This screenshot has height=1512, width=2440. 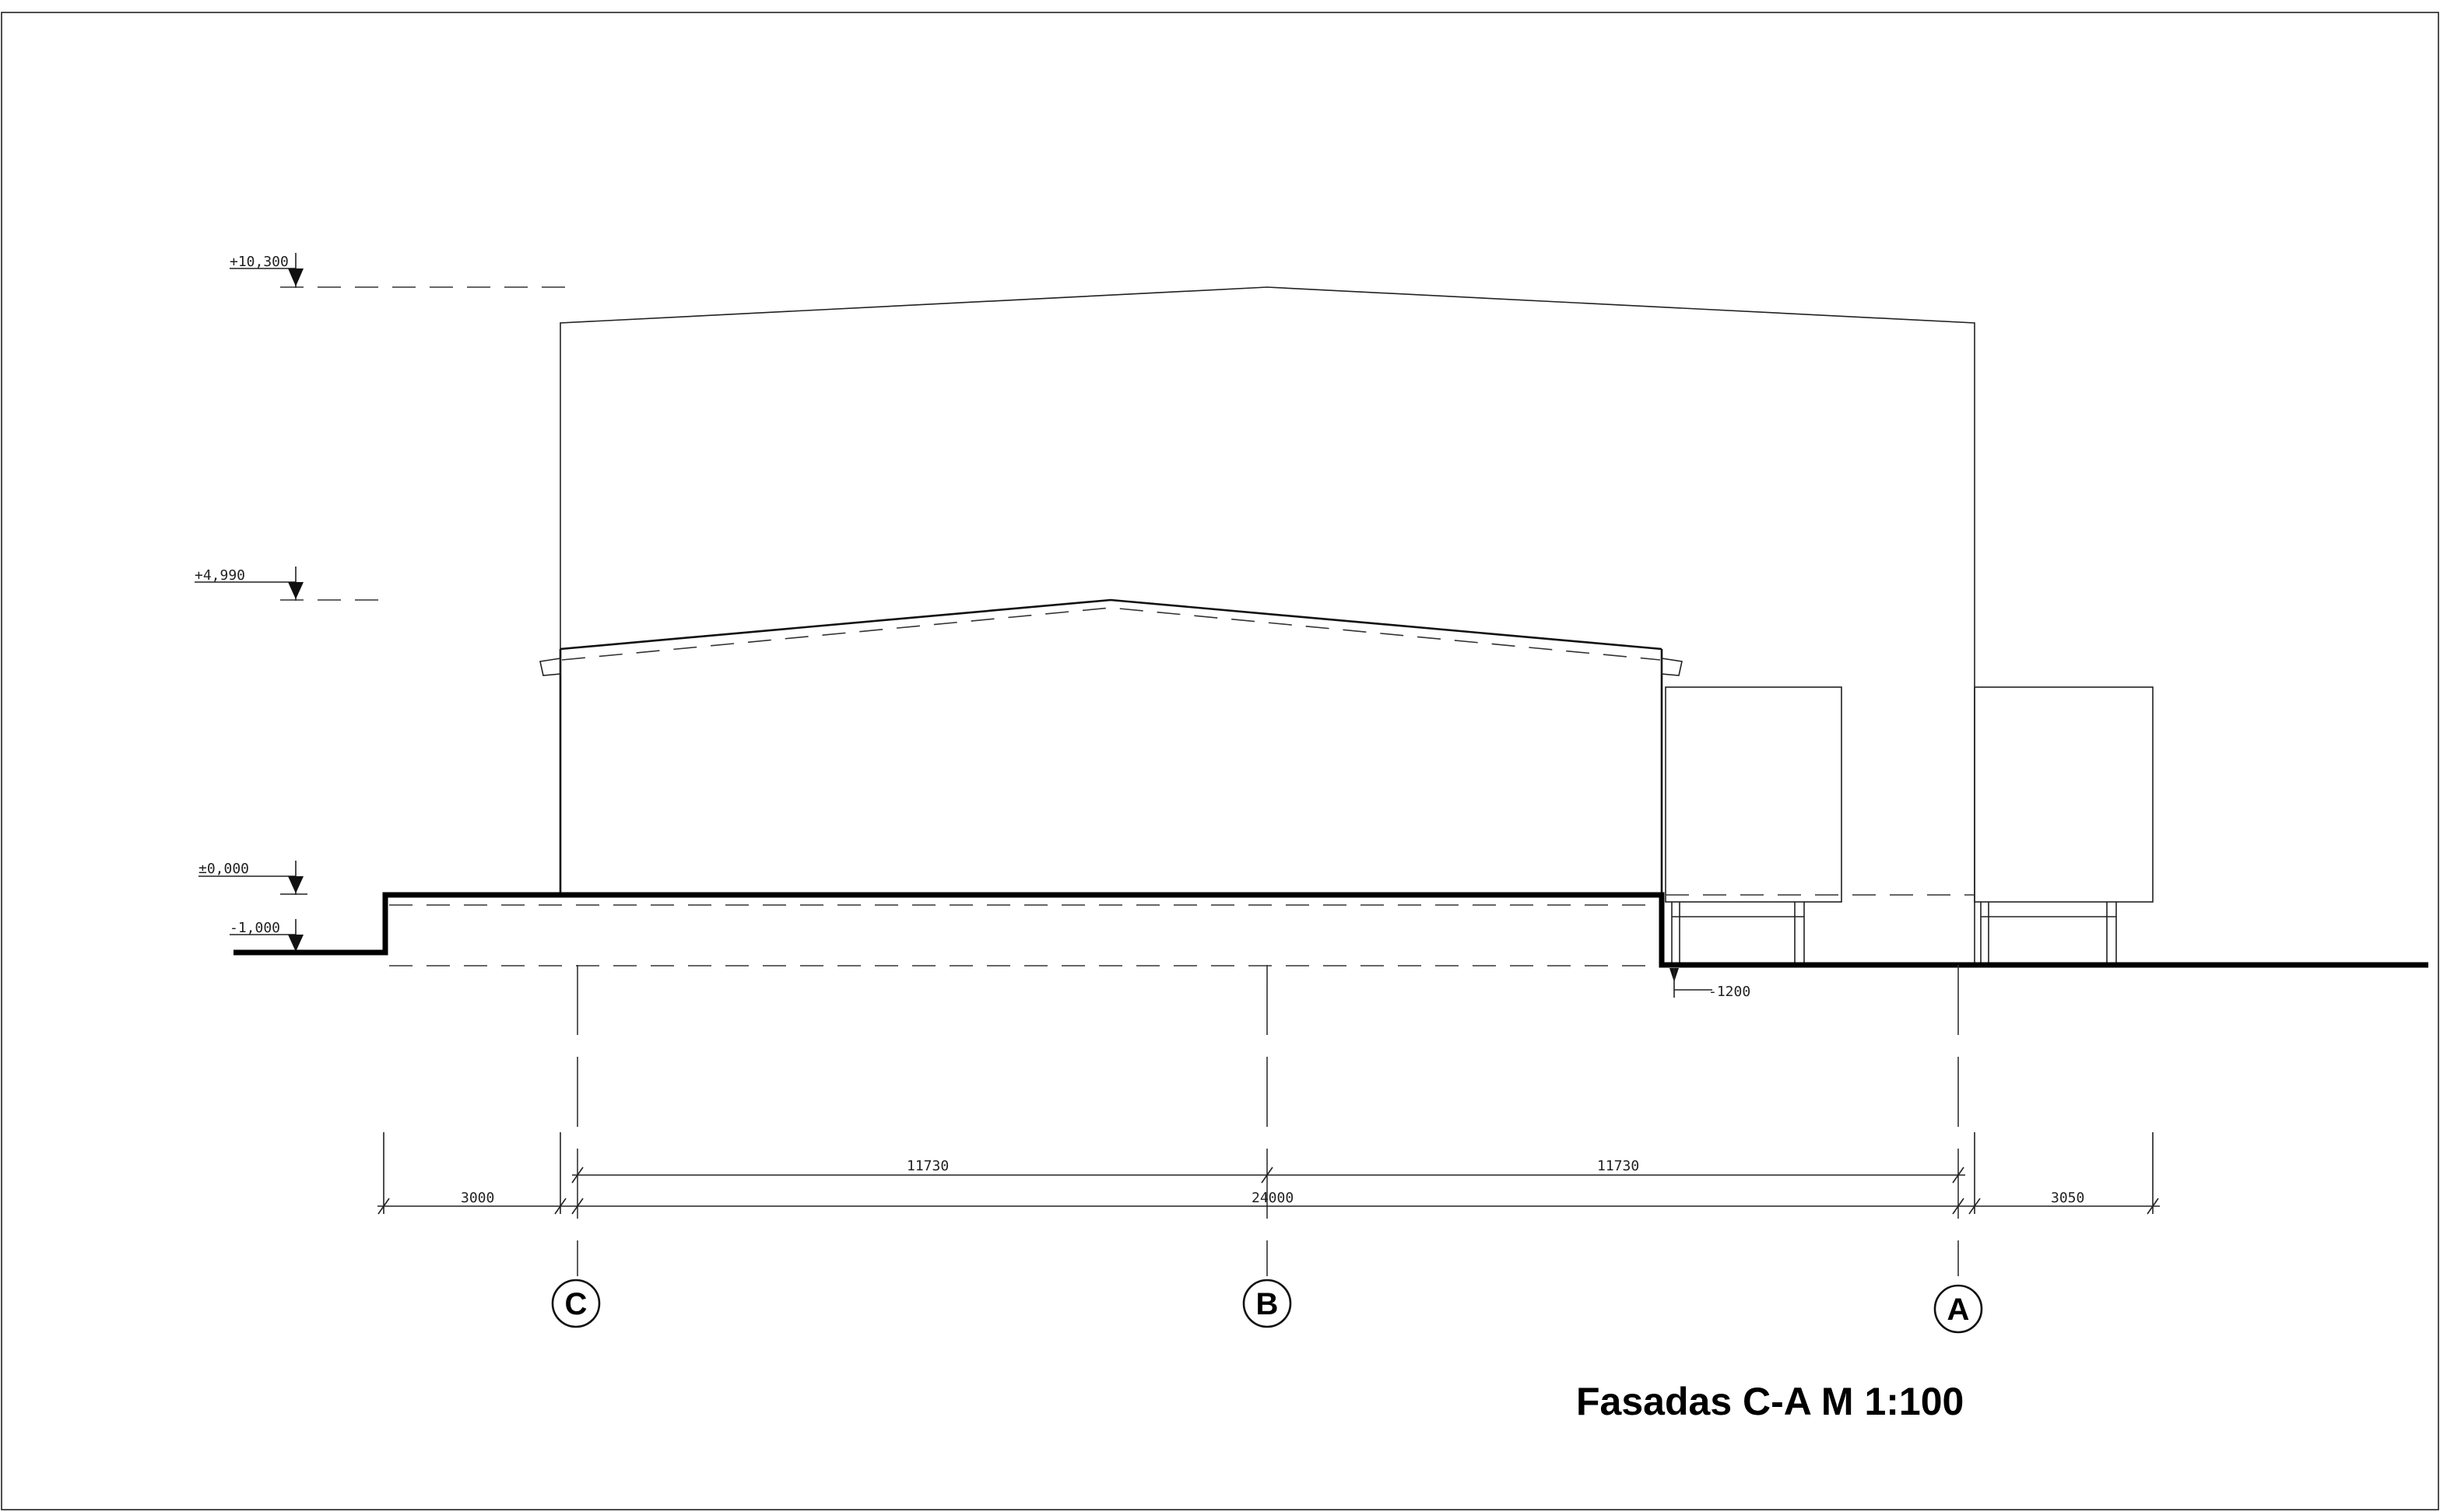 What do you see at coordinates (2064, 824) in the screenshot?
I see `annex-right` at bounding box center [2064, 824].